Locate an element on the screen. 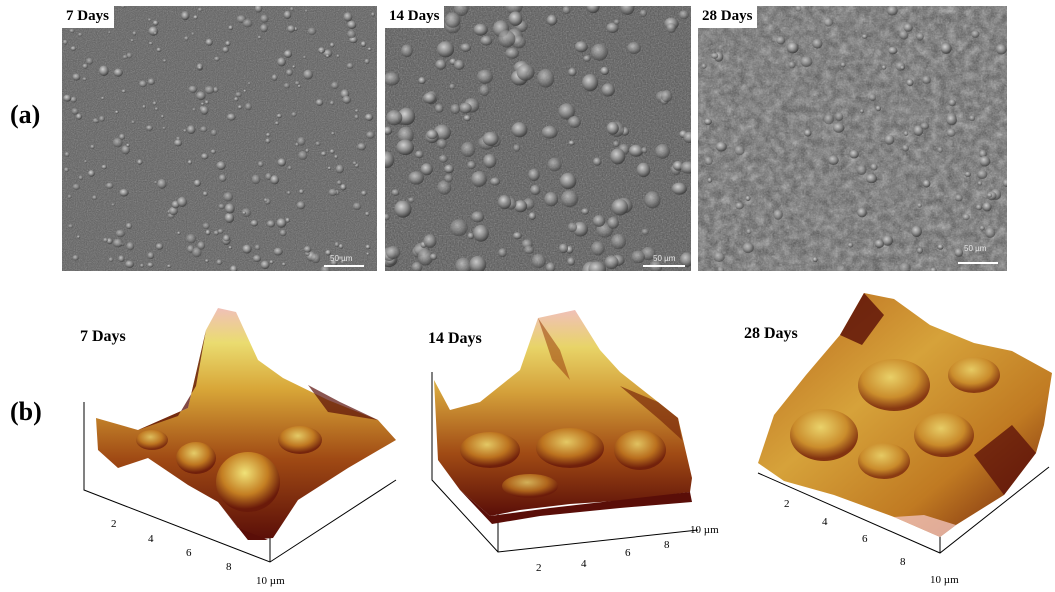 The width and height of the screenshot is (1055, 592). scale-bar-7-days is located at coordinates (344, 266).